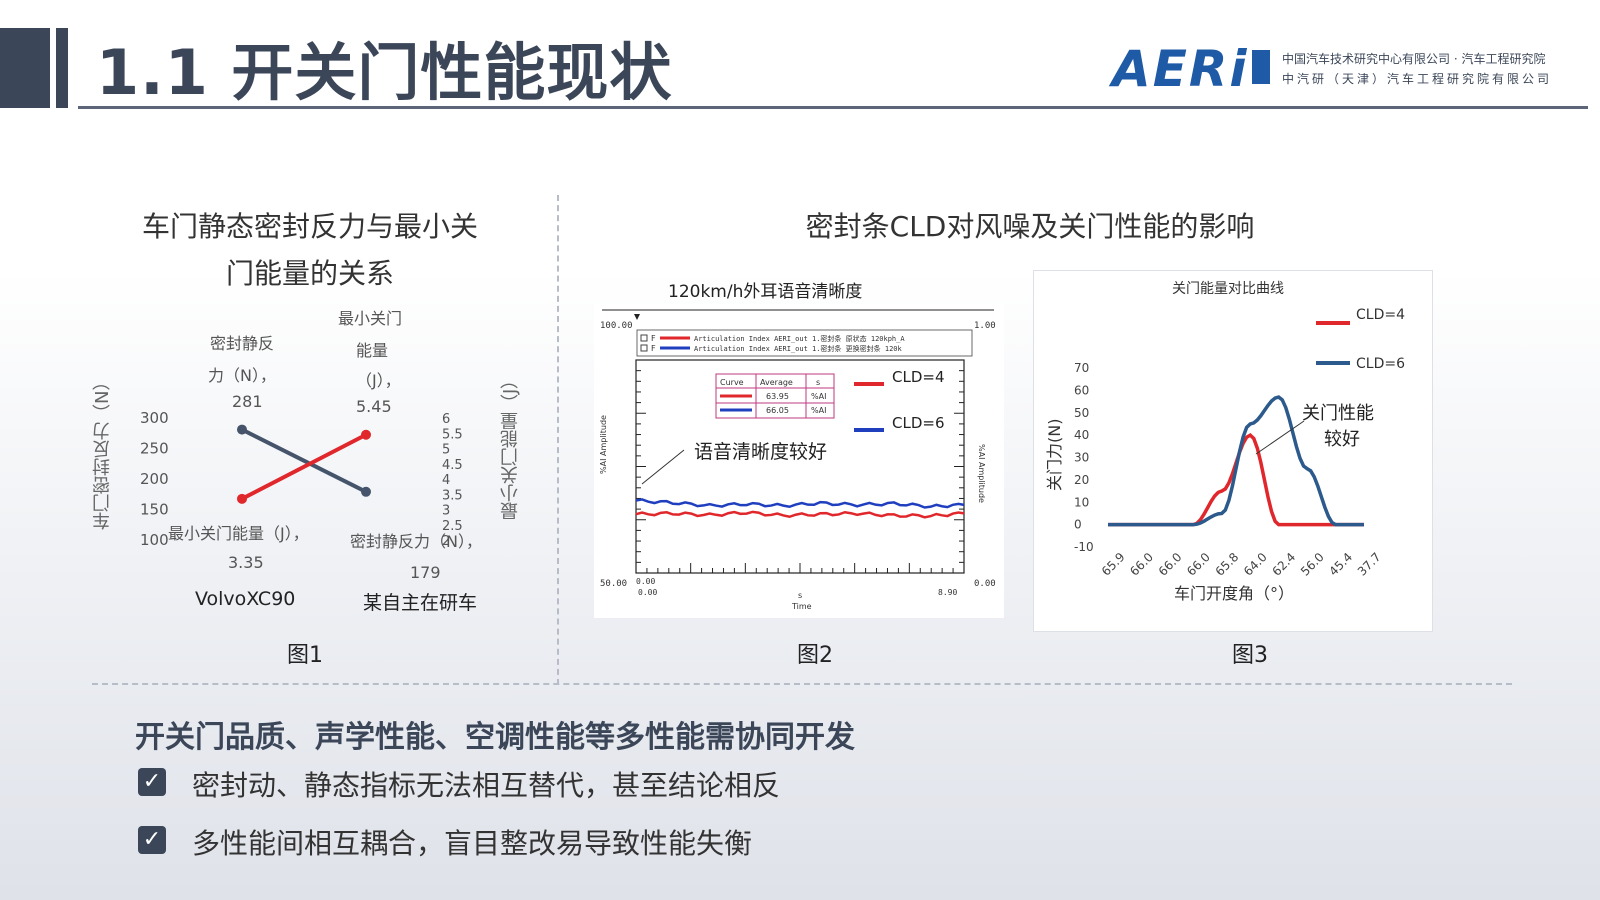 This screenshot has height=900, width=1600. What do you see at coordinates (777, 410) in the screenshot?
I see `fig2-table-r2-avg: 66.05` at bounding box center [777, 410].